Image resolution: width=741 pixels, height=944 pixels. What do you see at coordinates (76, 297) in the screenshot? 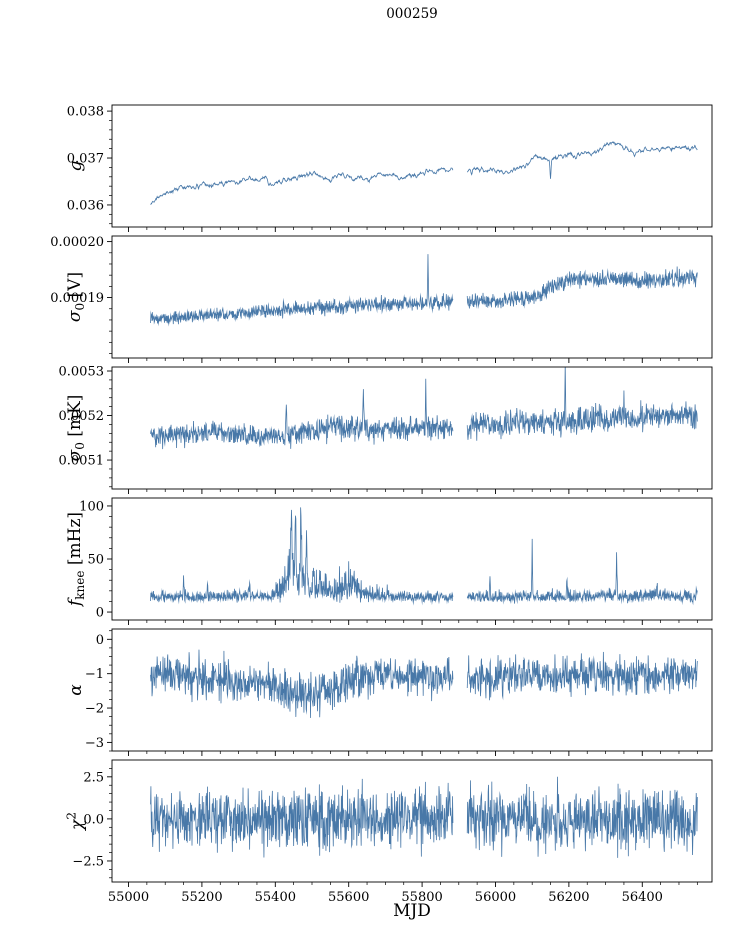
I see `ylabel-sigma0-v: σ0 [V]` at bounding box center [76, 297].